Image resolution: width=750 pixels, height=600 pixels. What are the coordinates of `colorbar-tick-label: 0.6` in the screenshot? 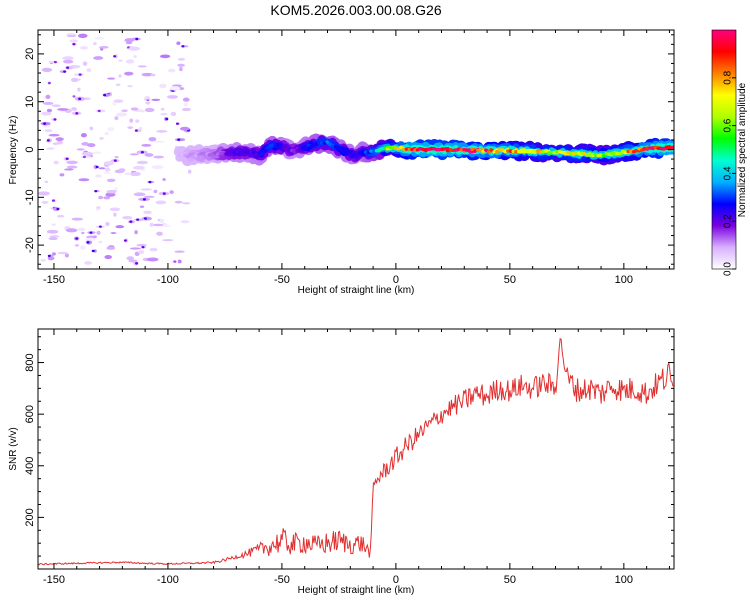 It's located at (728, 125).